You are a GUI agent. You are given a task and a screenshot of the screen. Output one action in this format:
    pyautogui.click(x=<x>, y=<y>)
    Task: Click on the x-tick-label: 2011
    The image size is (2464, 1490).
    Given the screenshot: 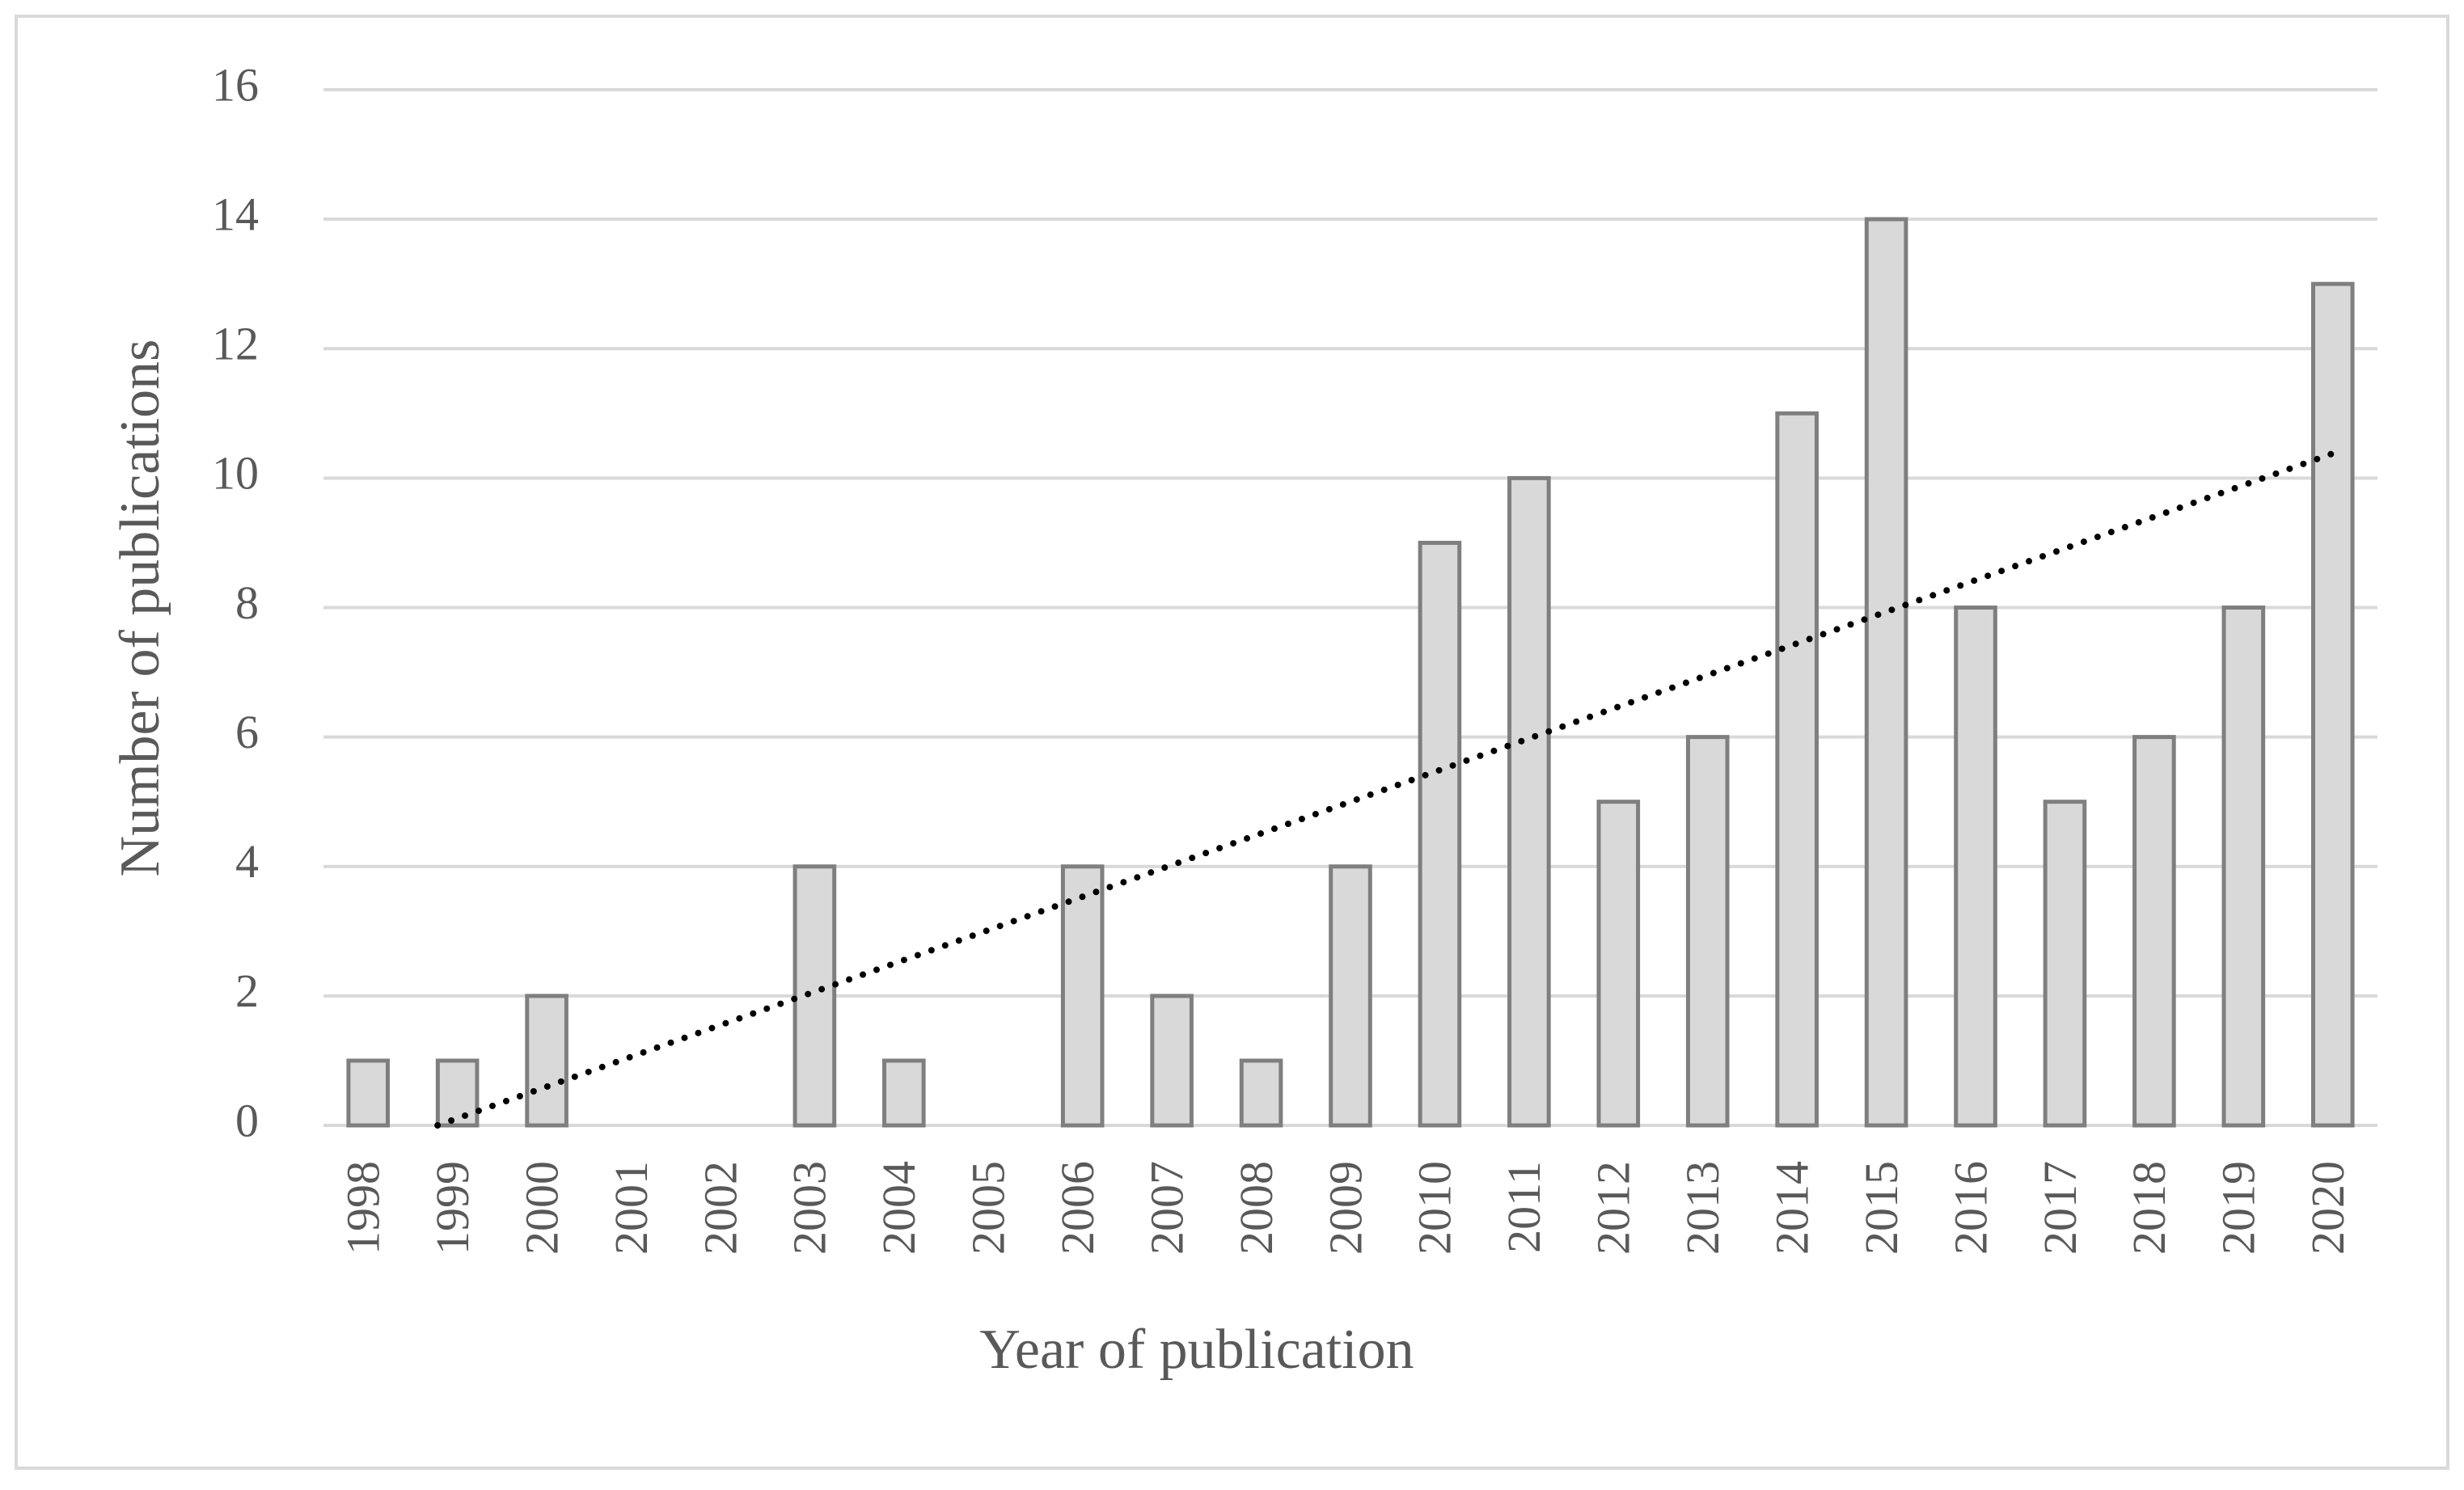 What is the action you would take?
    pyautogui.click(x=1524, y=1207)
    